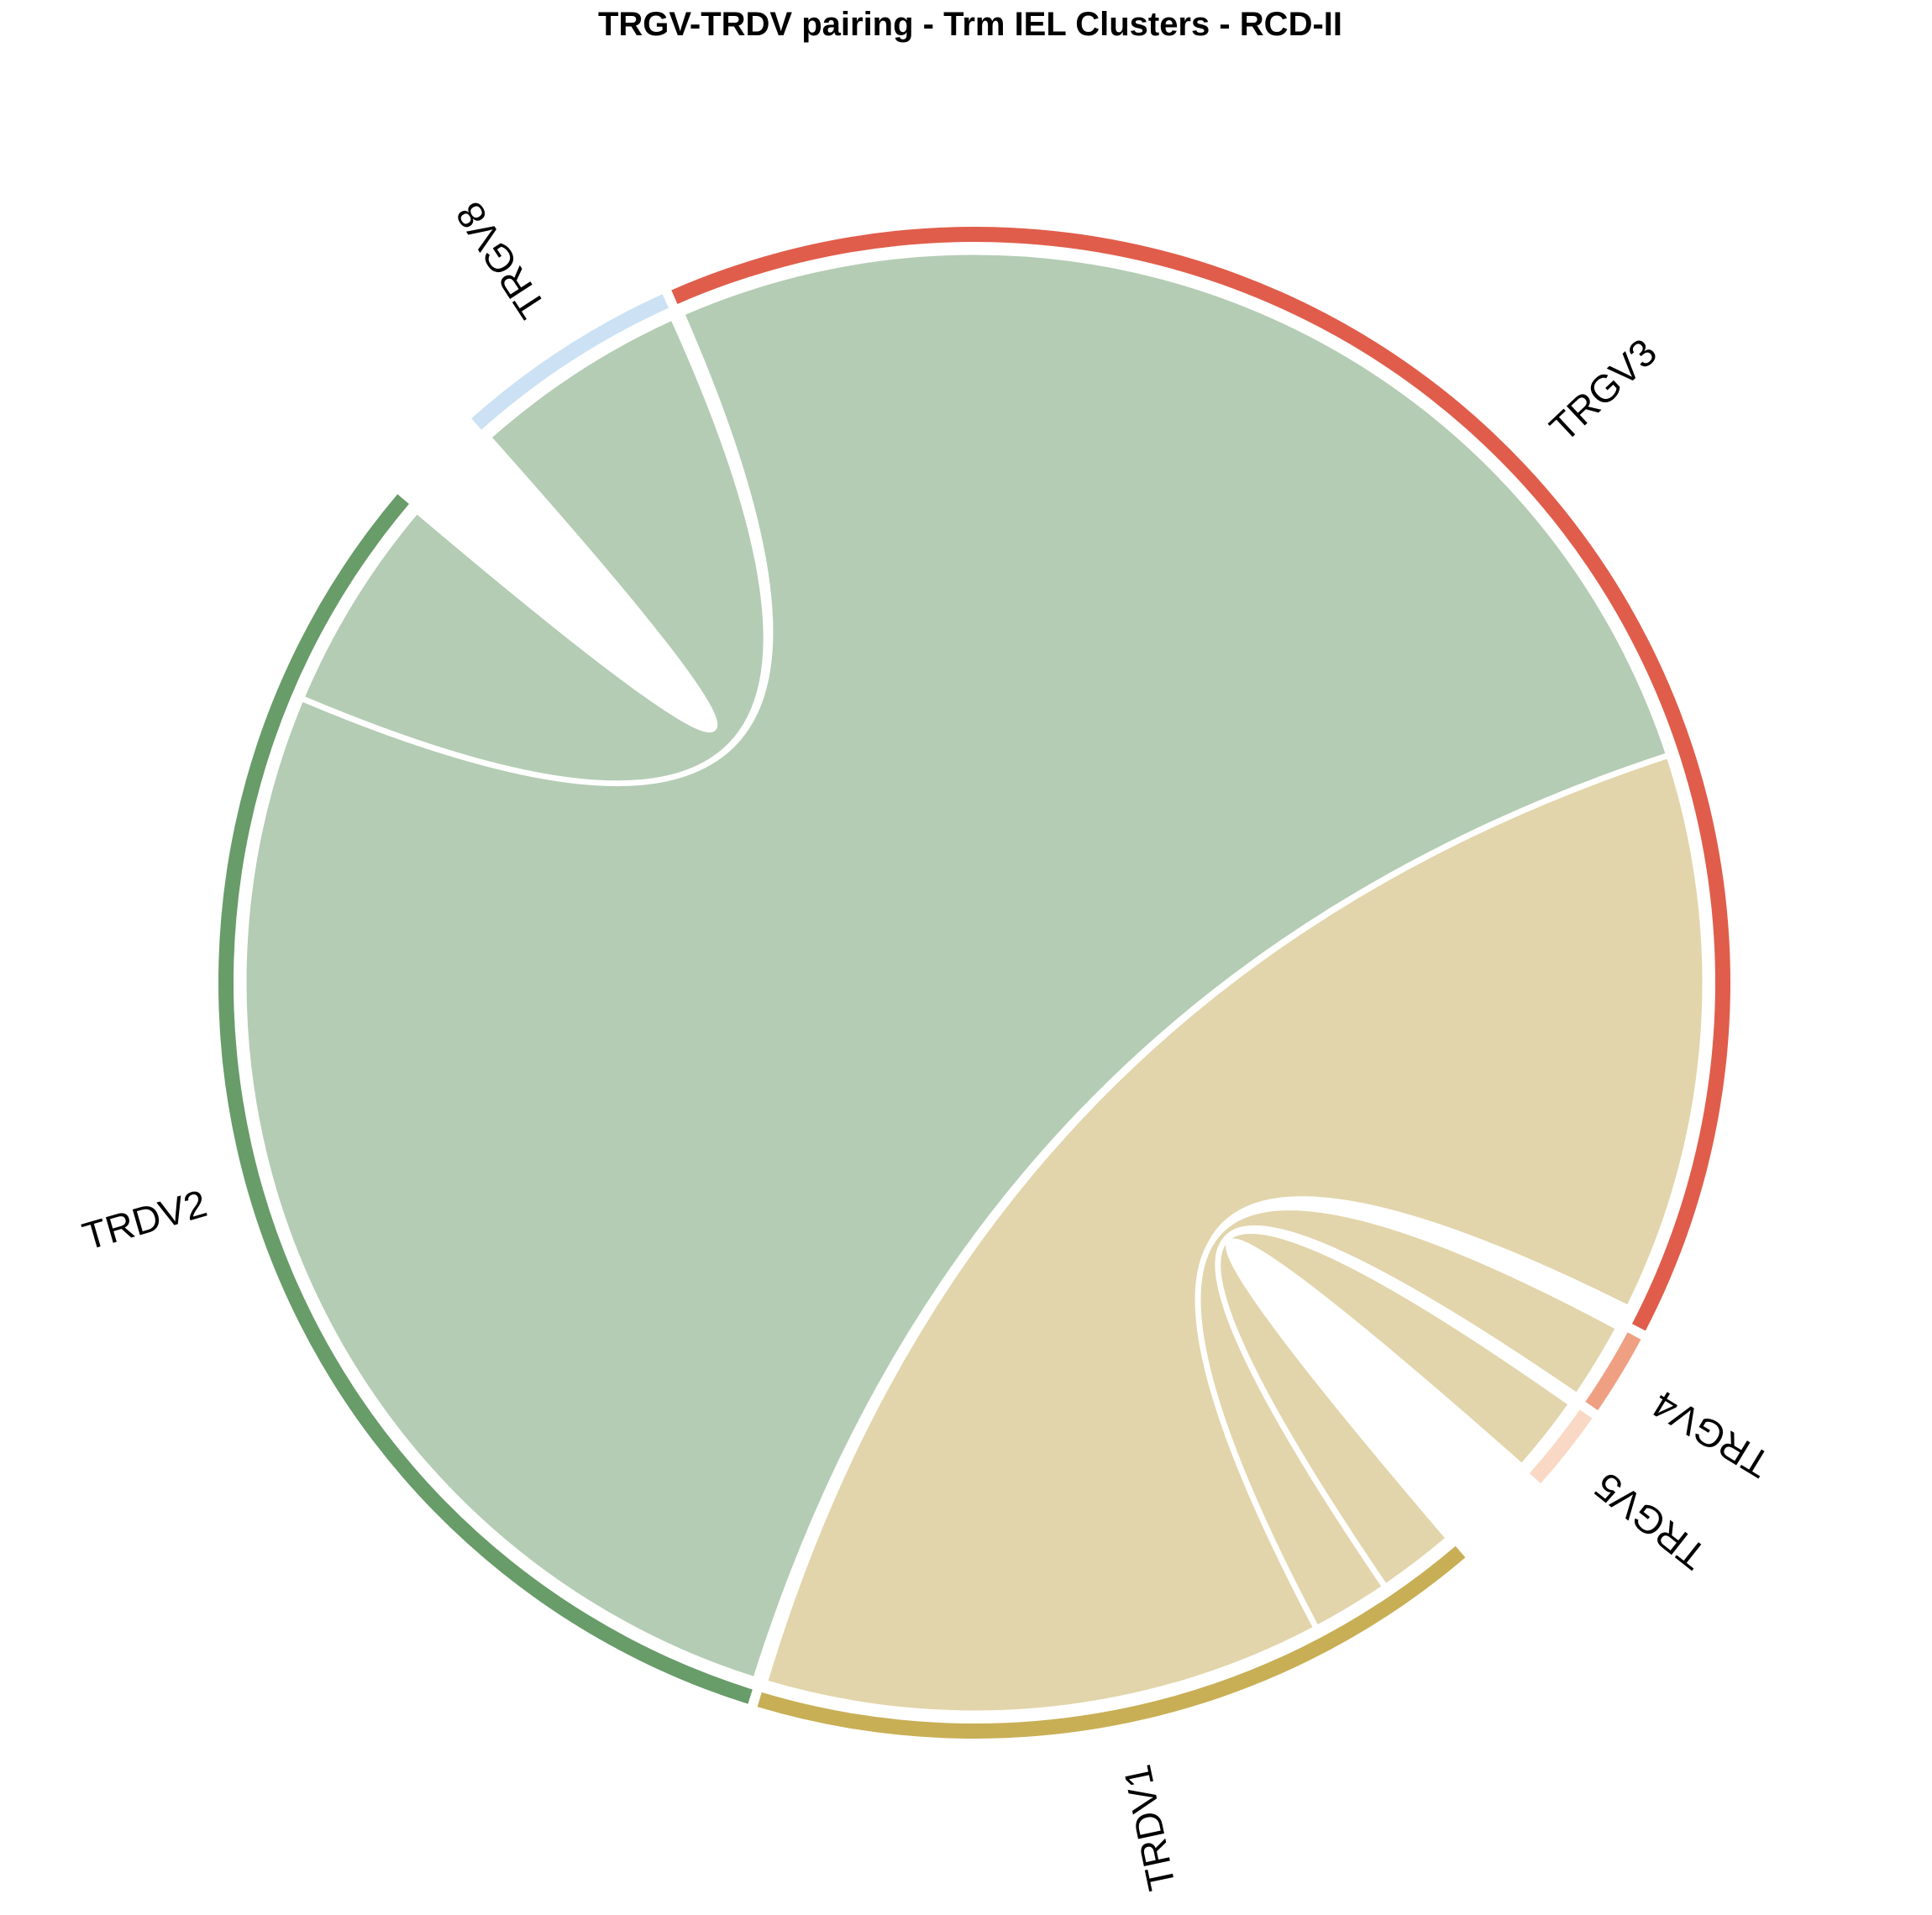 The width and height of the screenshot is (1932, 1915). Describe the element at coordinates (1650, 1521) in the screenshot. I see `sector-label-trgv5: TRGV5` at that location.